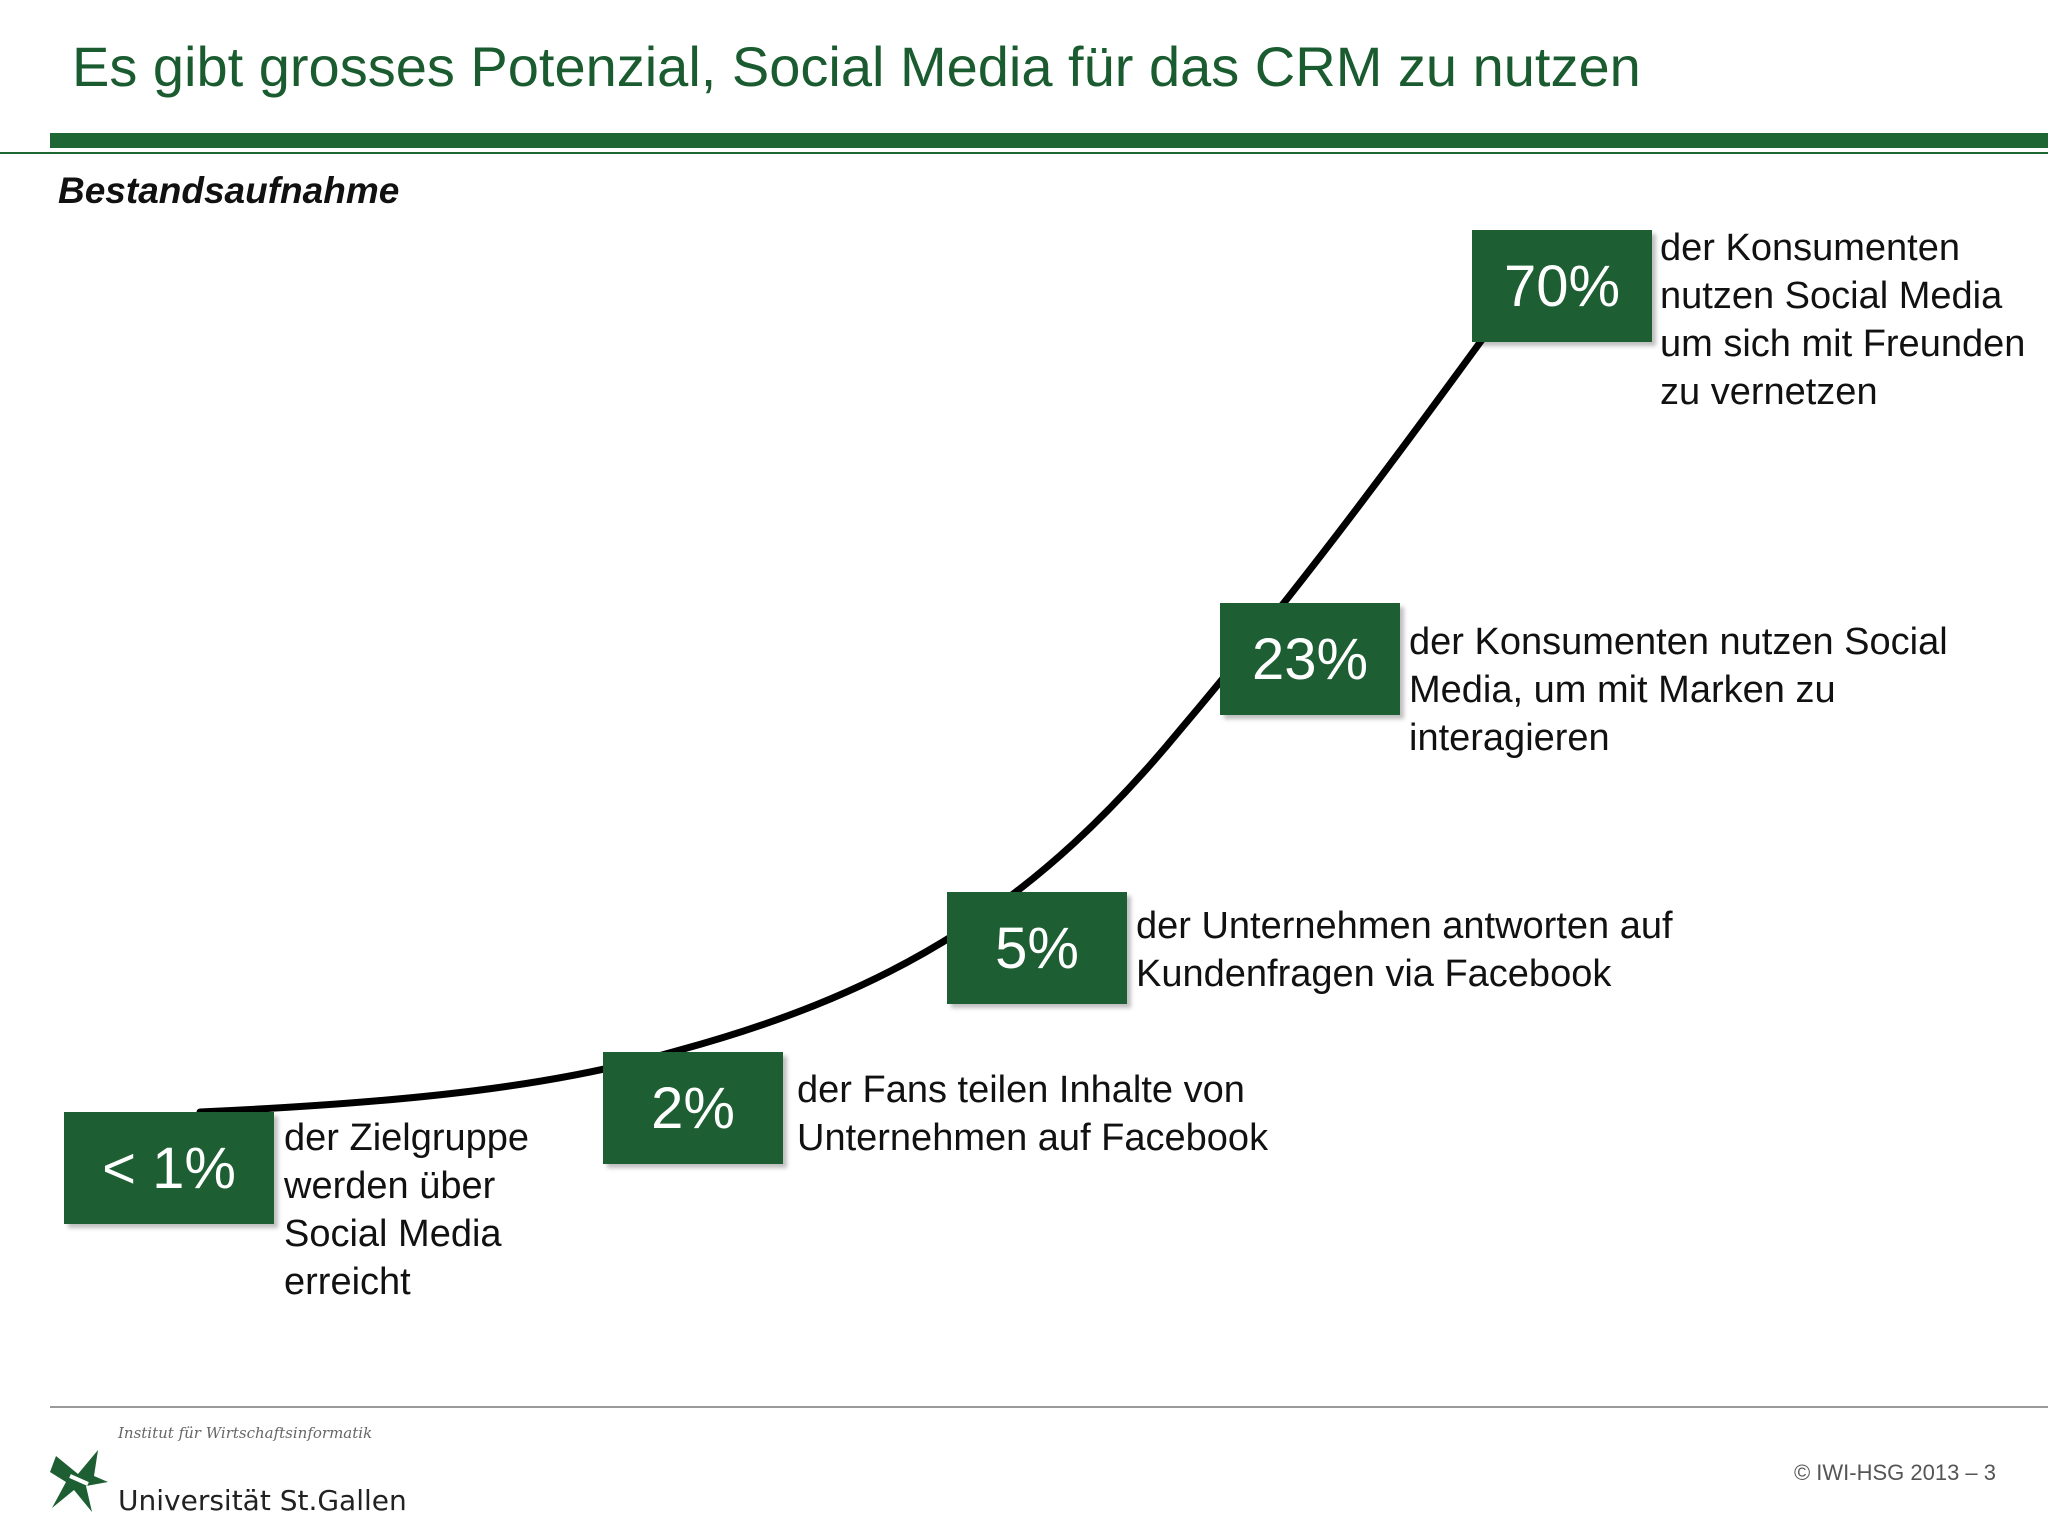 This screenshot has height=1536, width=2048. I want to click on hsg-logo-icon, so click(79, 1481).